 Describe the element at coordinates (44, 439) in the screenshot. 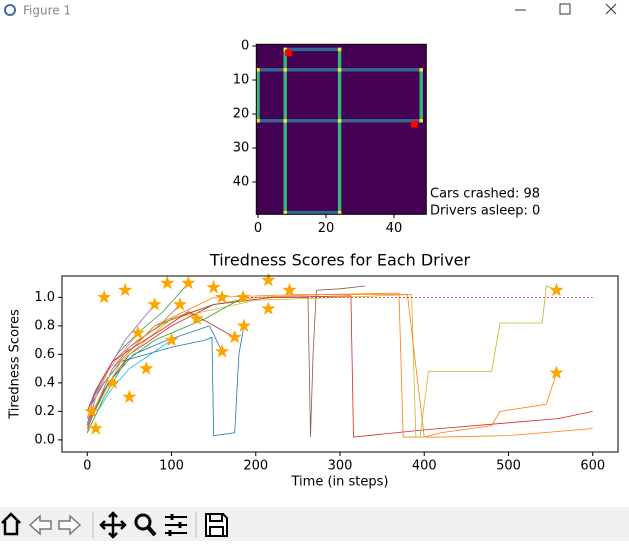

I see `y-tick-label: 0.0` at that location.